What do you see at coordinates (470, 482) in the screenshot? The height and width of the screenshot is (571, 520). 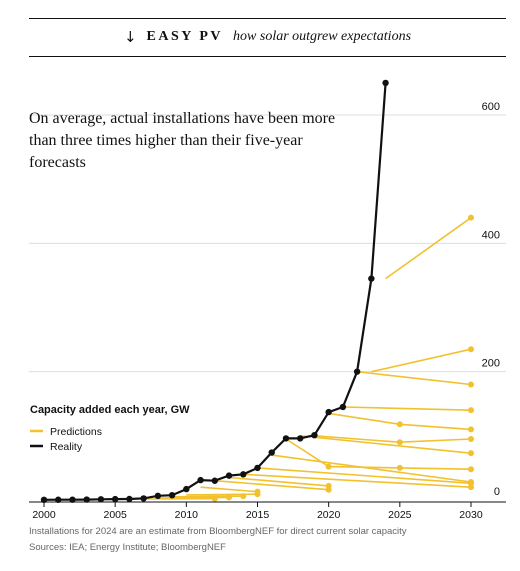 I see `prediction-point-2016-2030` at bounding box center [470, 482].